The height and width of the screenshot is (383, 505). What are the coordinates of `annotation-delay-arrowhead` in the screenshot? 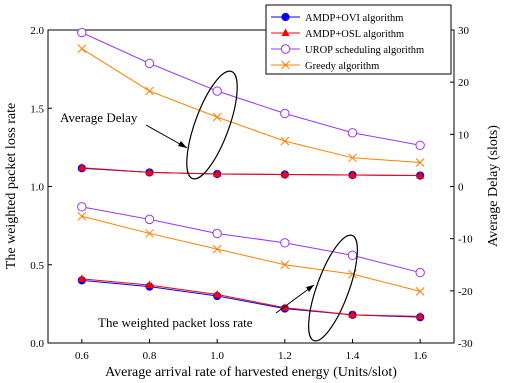 It's located at (182, 144).